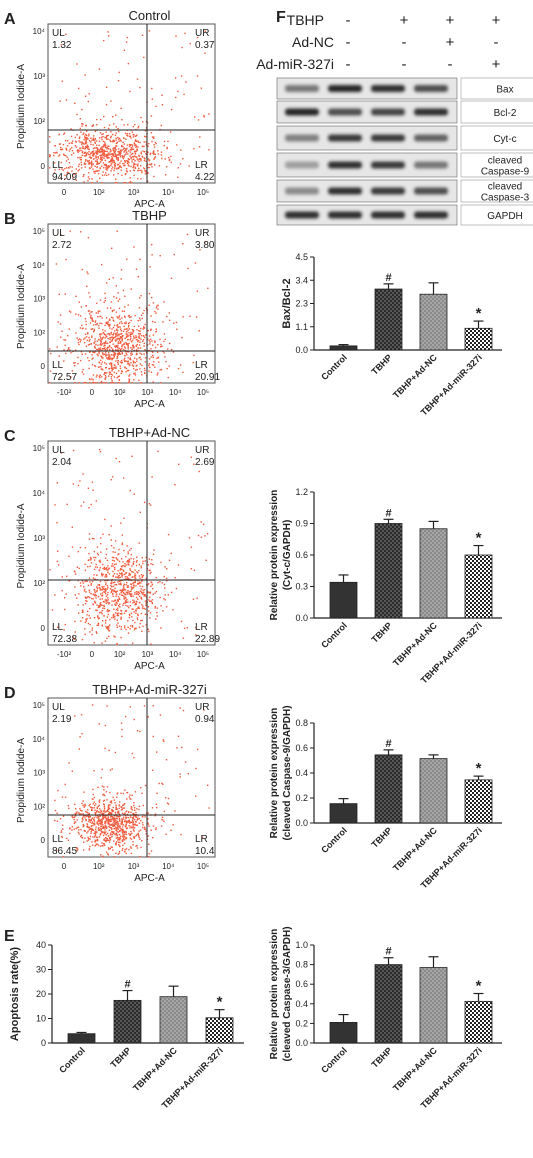  I want to click on x-category-label: Control, so click(334, 1060).